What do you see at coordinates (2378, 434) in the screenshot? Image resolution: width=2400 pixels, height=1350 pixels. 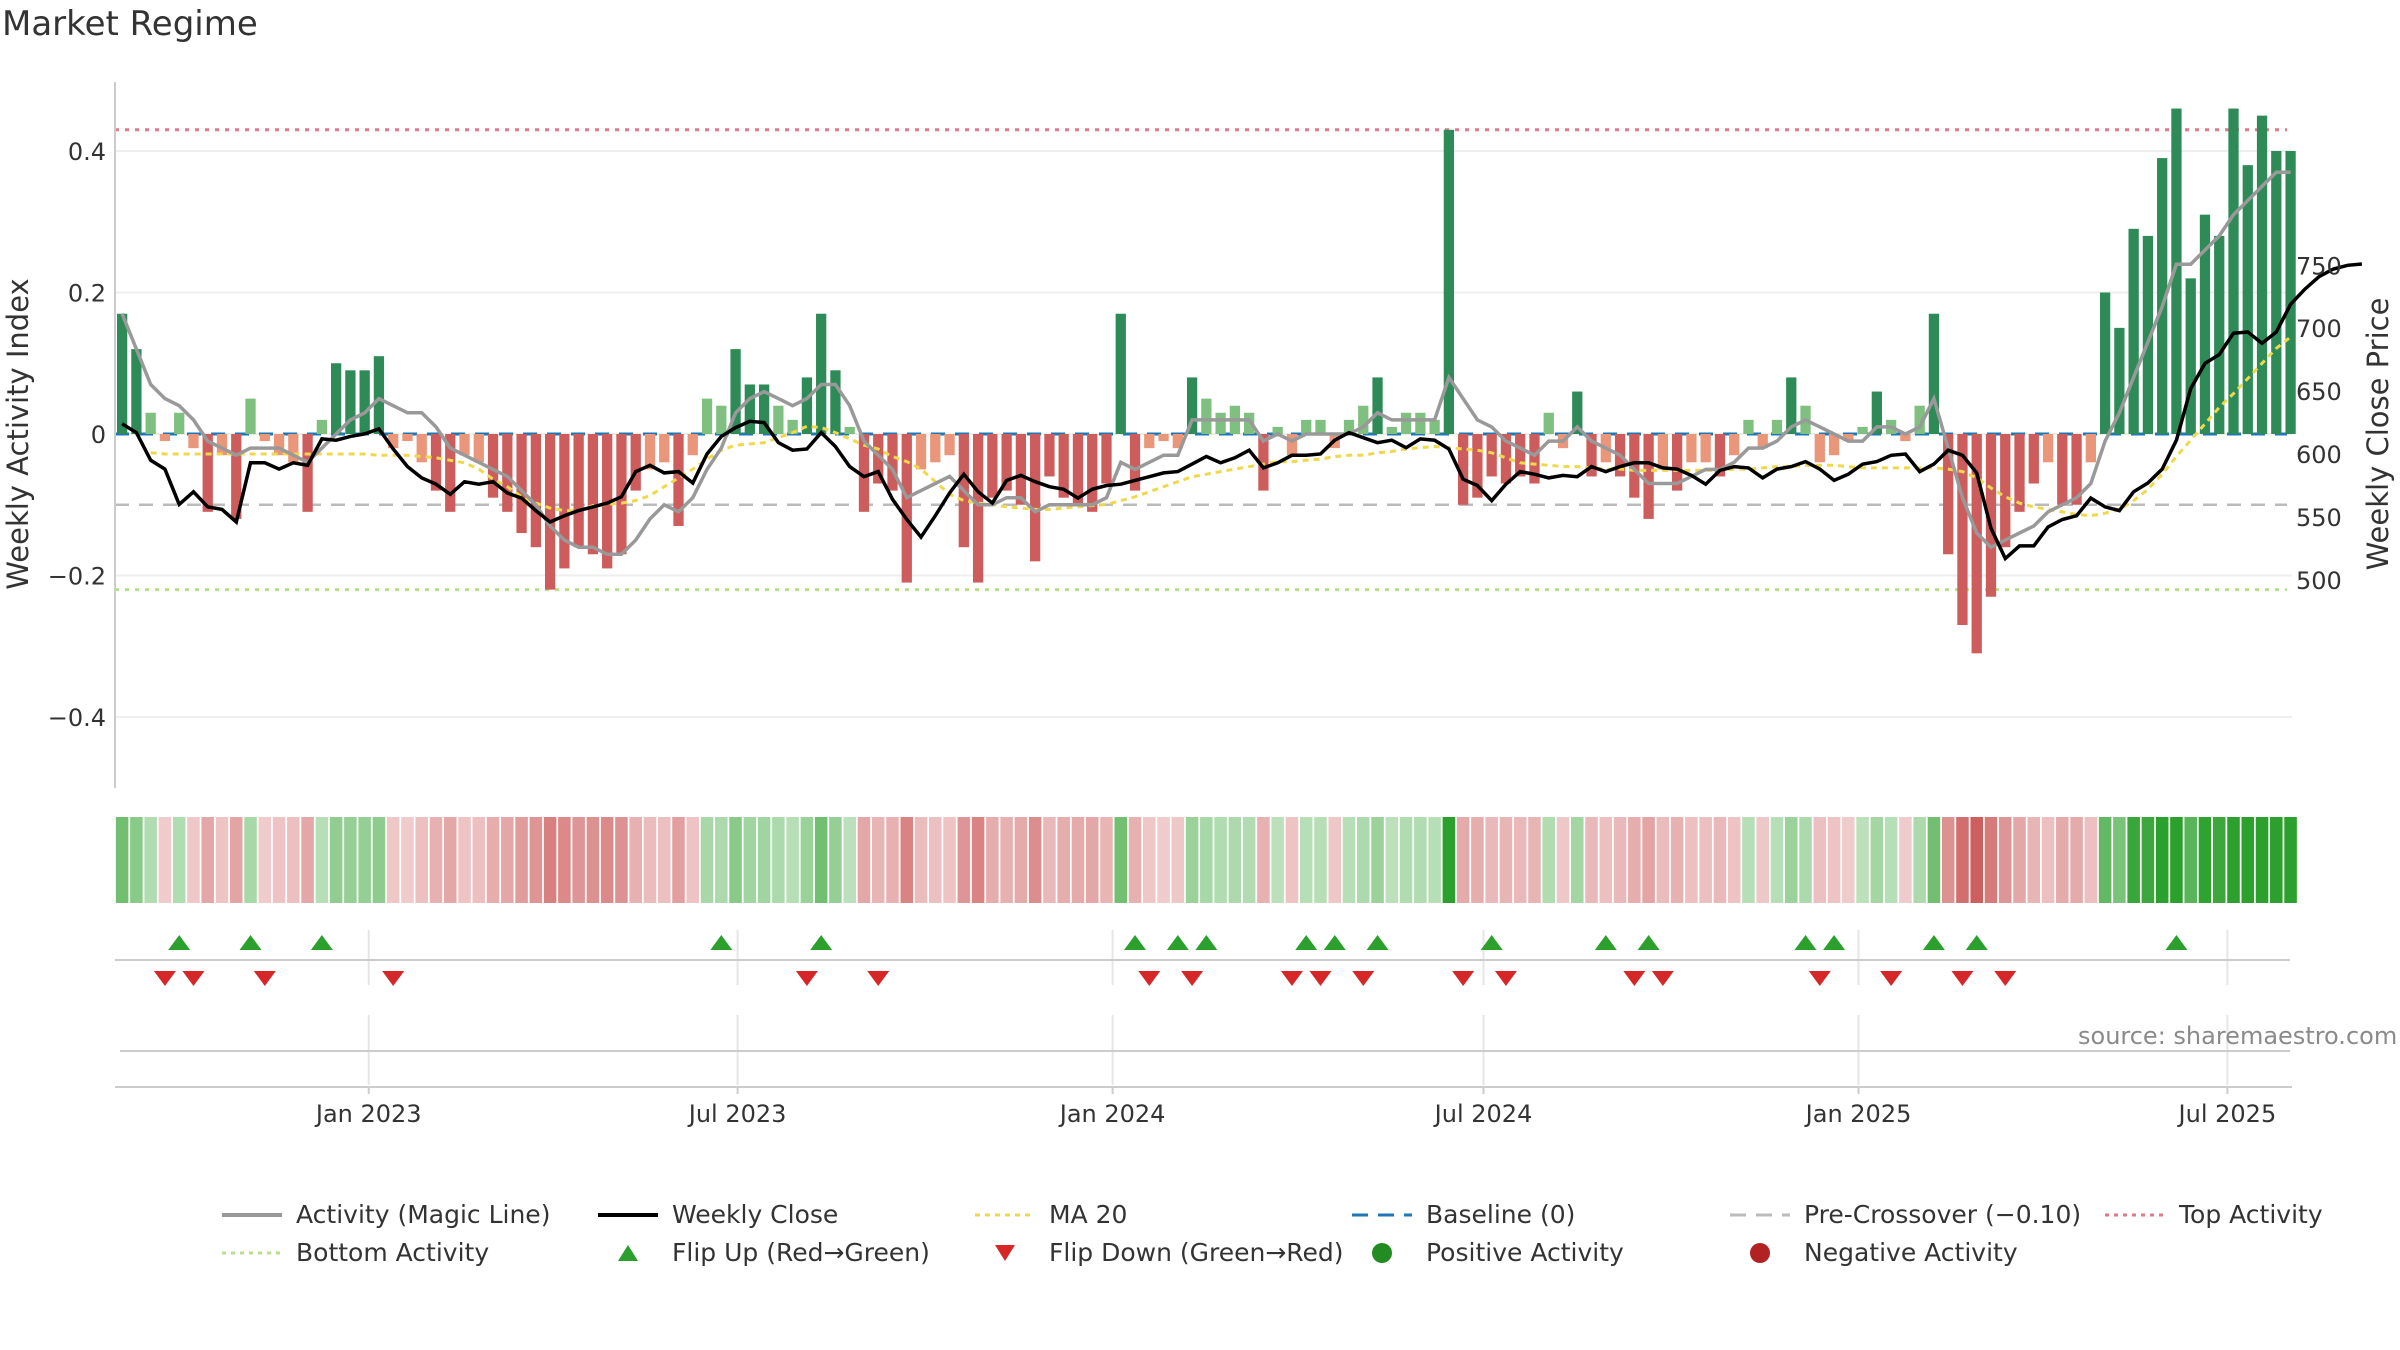 I see `y2-axis-title: Weekly Close Price` at bounding box center [2378, 434].